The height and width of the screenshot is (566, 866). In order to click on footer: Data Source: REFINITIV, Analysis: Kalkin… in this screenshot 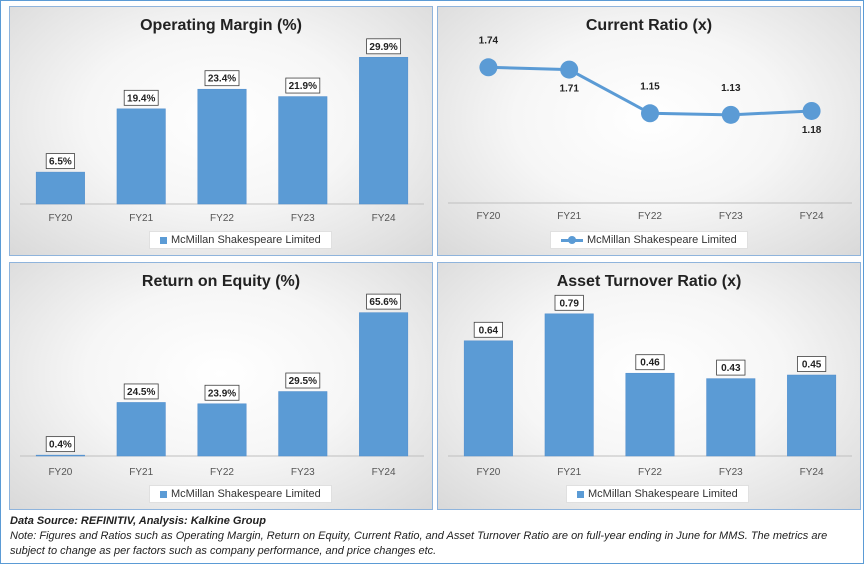, I will do `click(432, 536)`.